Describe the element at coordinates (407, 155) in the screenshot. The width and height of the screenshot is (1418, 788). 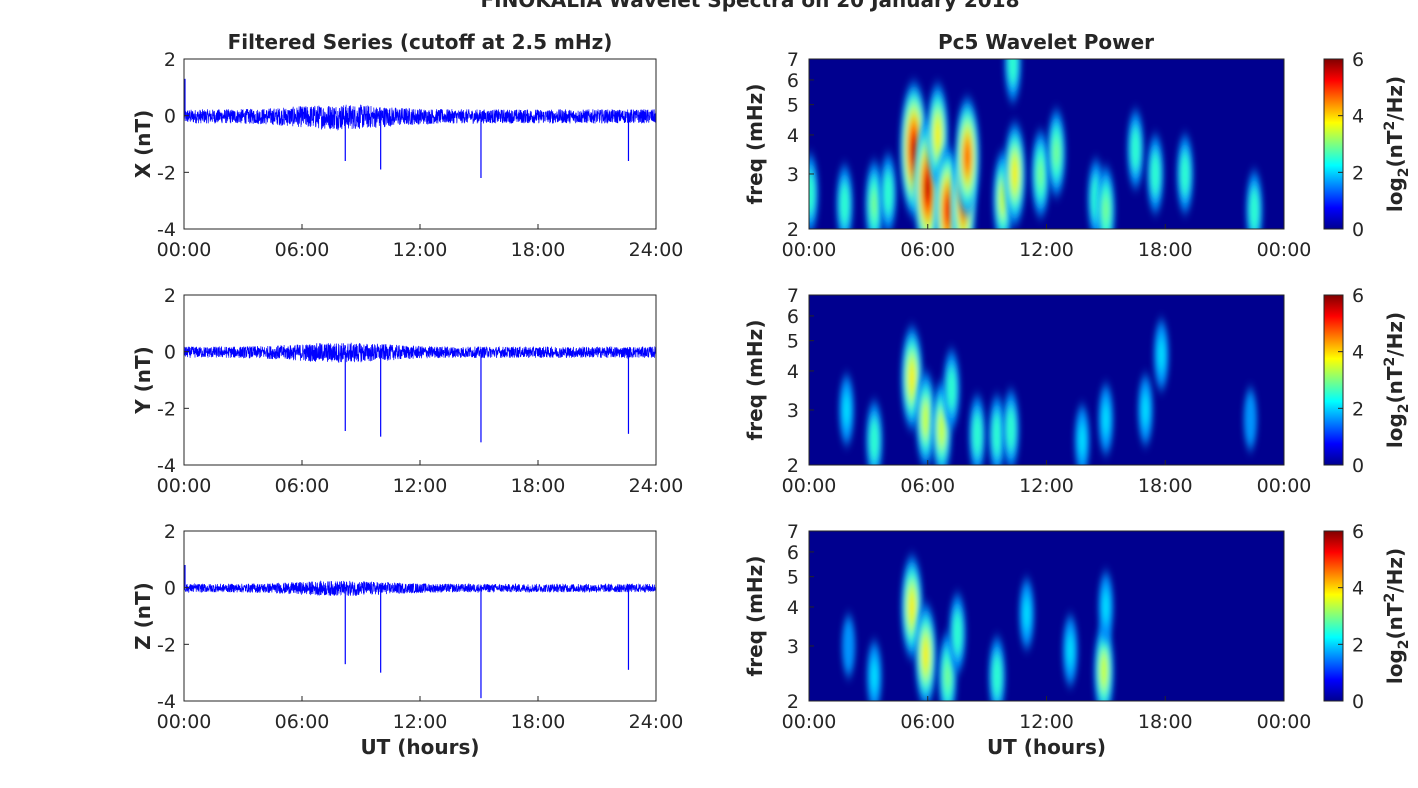
I see `timeseries-panel-x: 2 0 -2 -400:00 06:00 12:00 18:00 24:00 X (nT)` at that location.